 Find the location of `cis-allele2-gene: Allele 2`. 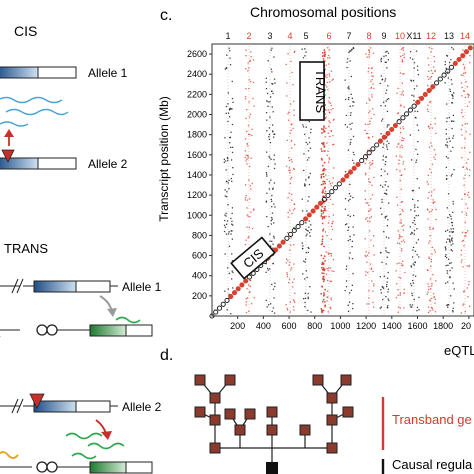

cis-allele2-gene: Allele 2 is located at coordinates (64, 160).